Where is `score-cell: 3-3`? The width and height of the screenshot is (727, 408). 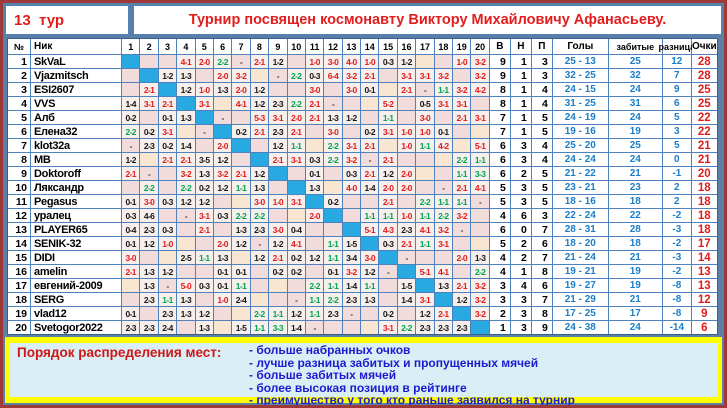 score-cell: 3-3 is located at coordinates (480, 173).